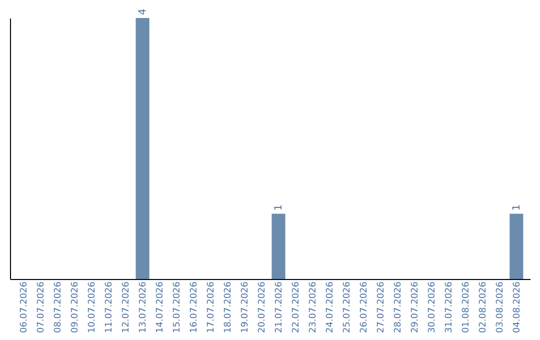 The height and width of the screenshot is (340, 540). I want to click on x-tick-label: 15.07.2026, so click(177, 307).